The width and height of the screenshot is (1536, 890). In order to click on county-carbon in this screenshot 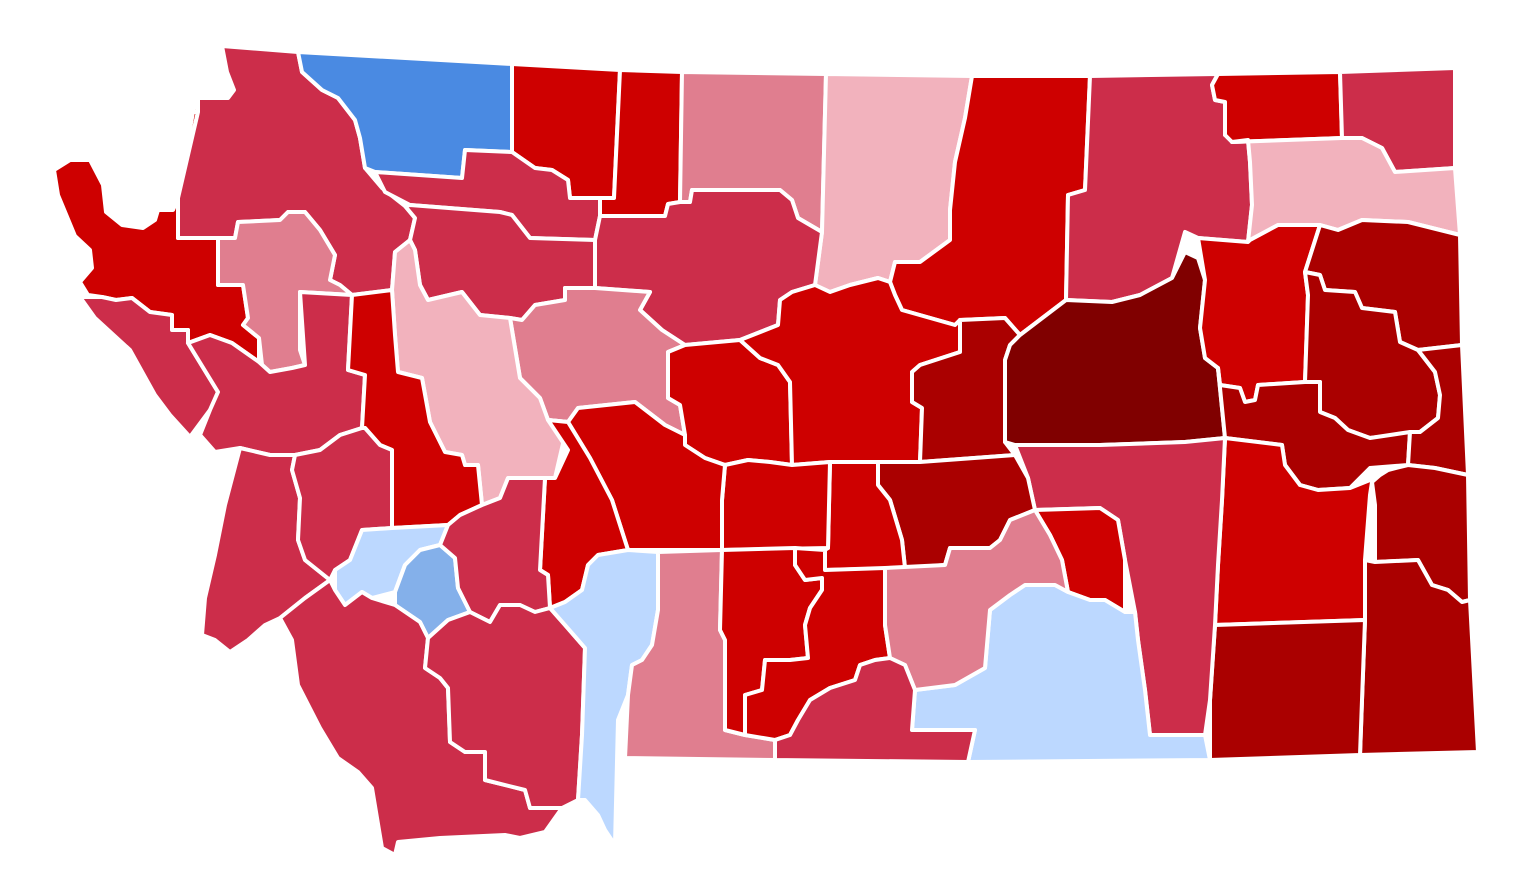, I will do `click(875, 710)`.